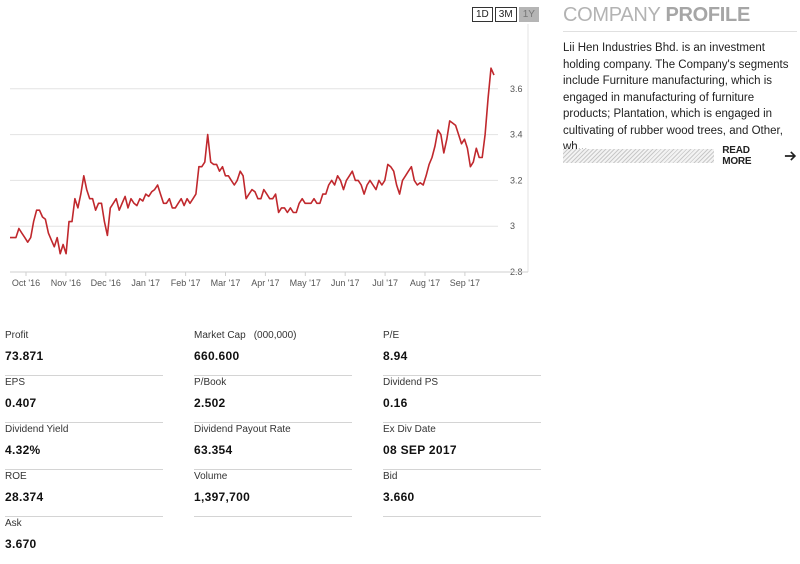  I want to click on range-switcher: 1D 3M 1Y, so click(505, 14).